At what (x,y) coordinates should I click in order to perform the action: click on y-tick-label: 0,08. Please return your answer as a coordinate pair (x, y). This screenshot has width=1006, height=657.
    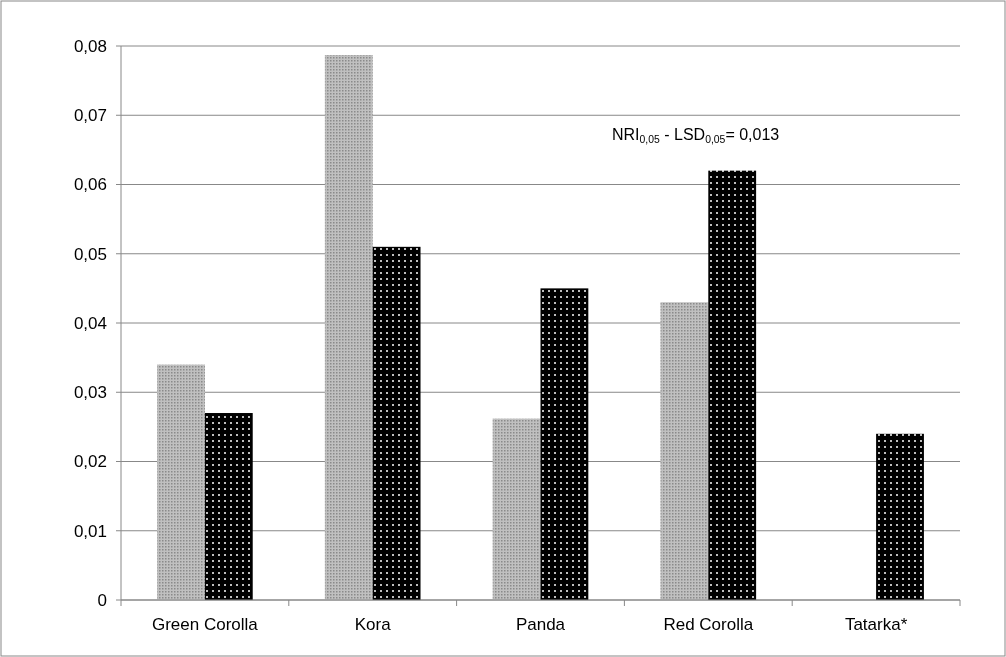
    Looking at the image, I should click on (90, 46).